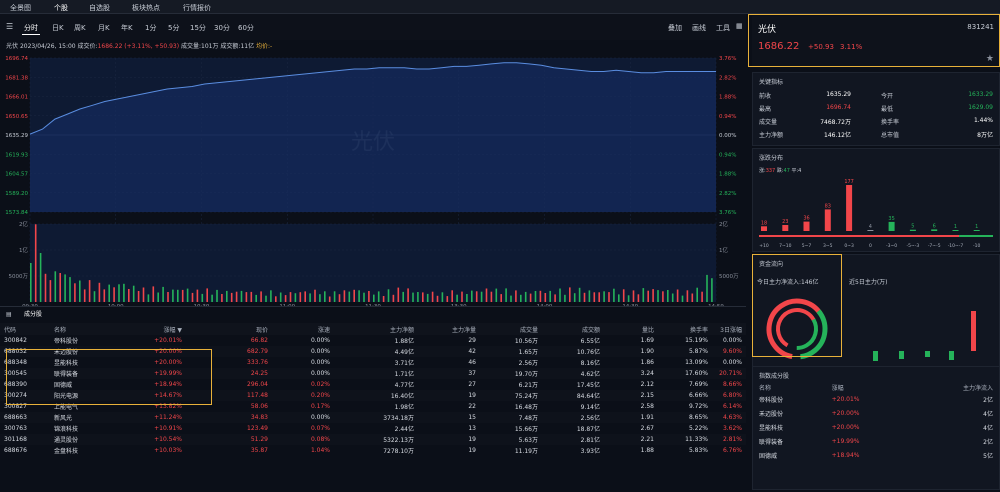 The image size is (1000, 492). What do you see at coordinates (246, 28) in the screenshot?
I see `period-tab-60min: 60分` at bounding box center [246, 28].